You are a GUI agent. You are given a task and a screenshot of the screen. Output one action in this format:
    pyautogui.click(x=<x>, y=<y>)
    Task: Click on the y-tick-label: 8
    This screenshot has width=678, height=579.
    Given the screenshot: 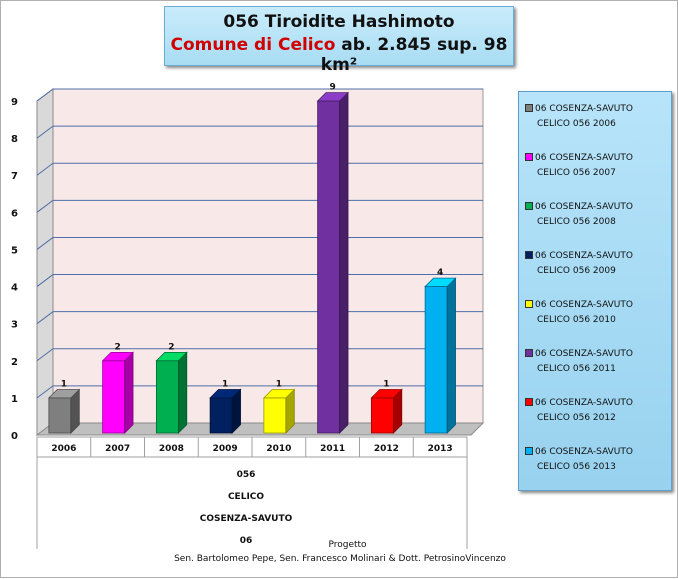 What is the action you would take?
    pyautogui.click(x=14, y=139)
    